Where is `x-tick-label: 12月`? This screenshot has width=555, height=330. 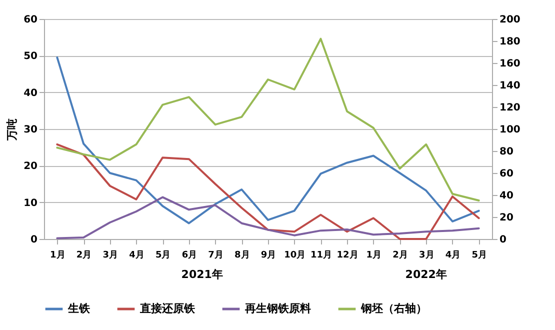
x-tick-label: 12月 is located at coordinates (347, 255).